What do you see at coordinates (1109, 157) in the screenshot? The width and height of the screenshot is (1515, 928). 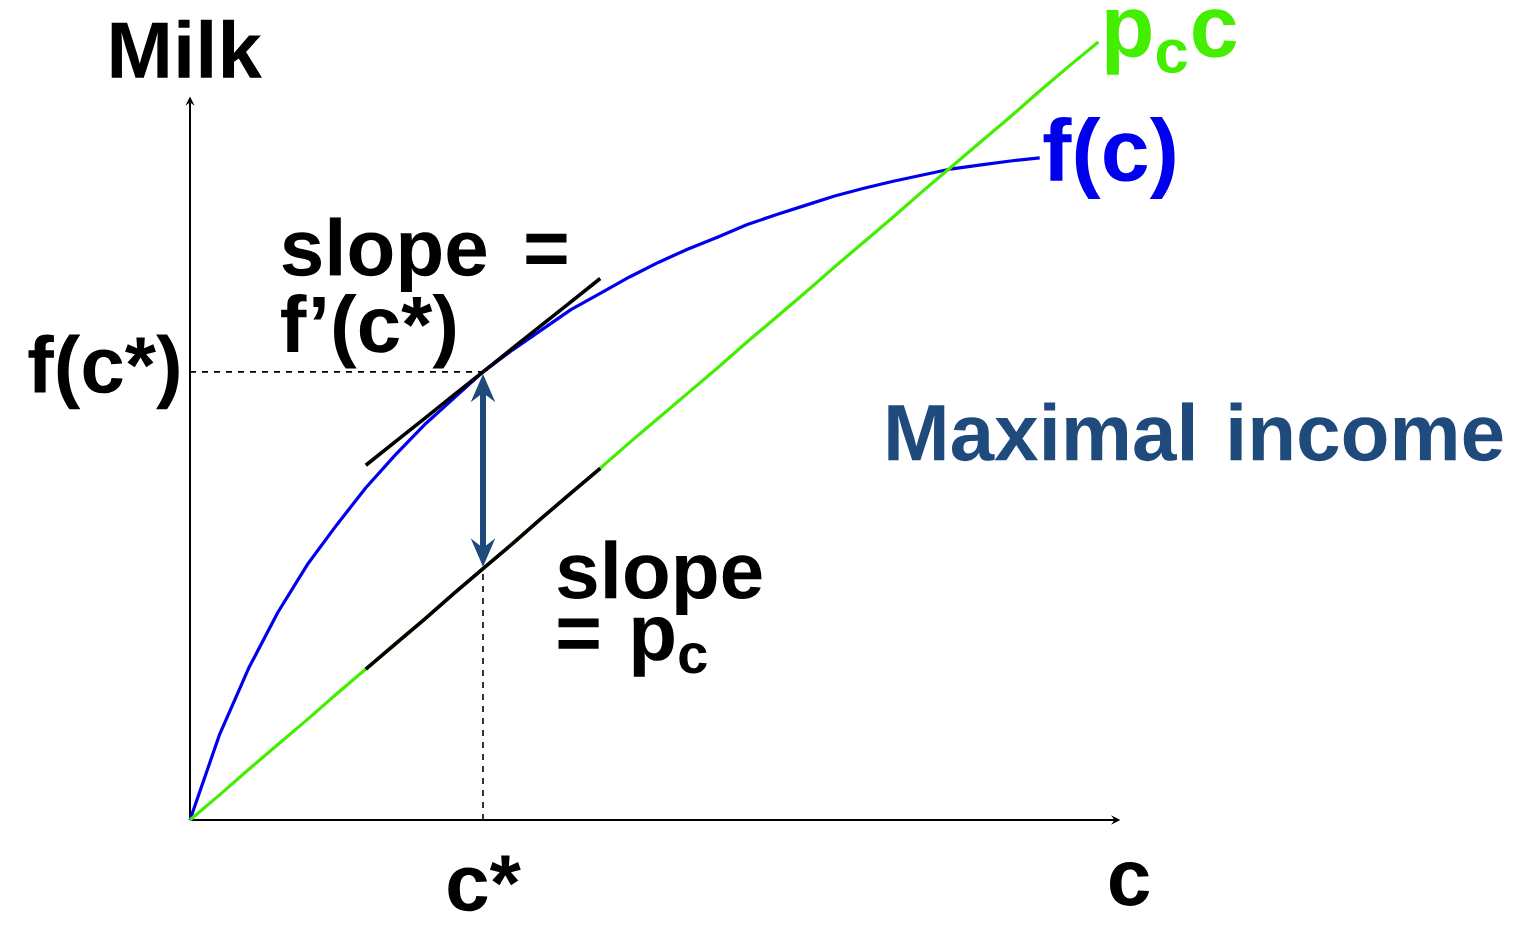 I see `series-label: f(c)` at bounding box center [1109, 157].